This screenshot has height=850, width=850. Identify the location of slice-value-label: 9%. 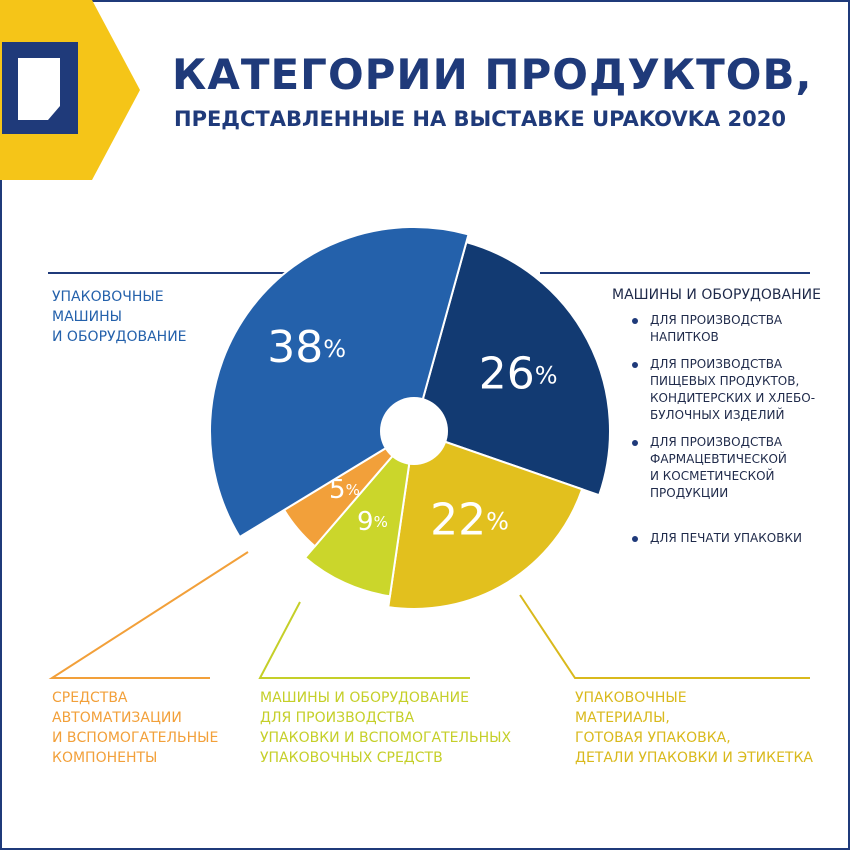
(372, 522).